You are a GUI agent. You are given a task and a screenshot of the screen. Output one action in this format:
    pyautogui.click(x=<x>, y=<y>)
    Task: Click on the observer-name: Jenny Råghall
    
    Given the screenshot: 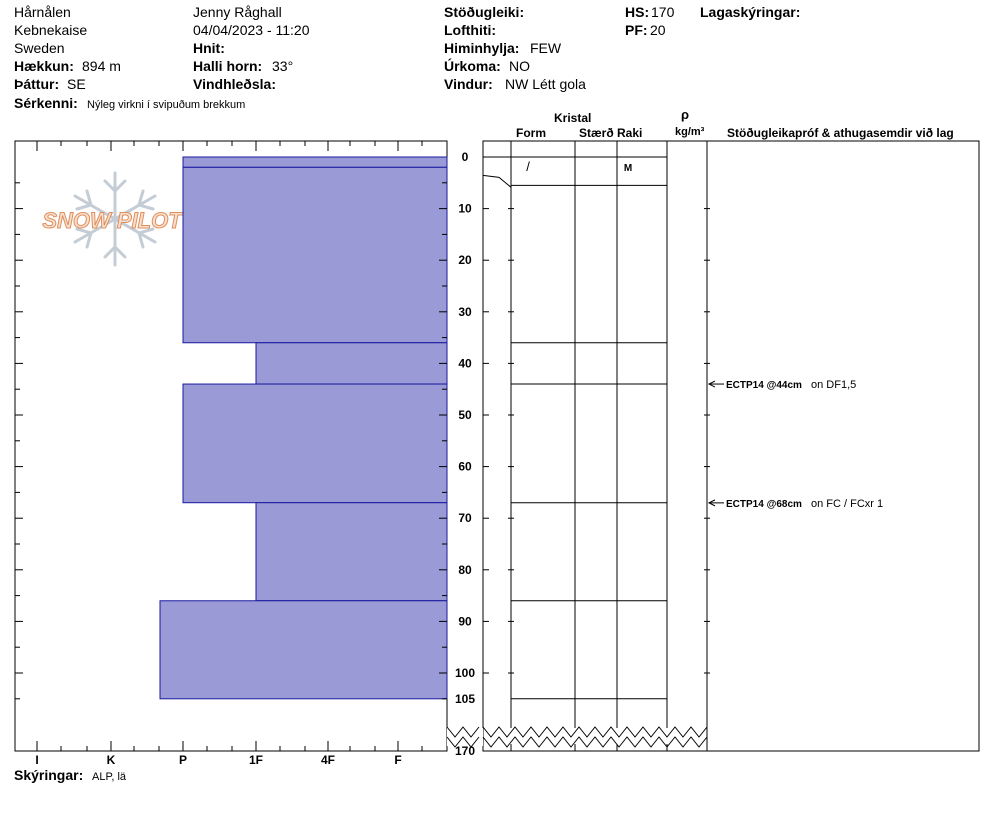 What is the action you would take?
    pyautogui.click(x=237, y=12)
    